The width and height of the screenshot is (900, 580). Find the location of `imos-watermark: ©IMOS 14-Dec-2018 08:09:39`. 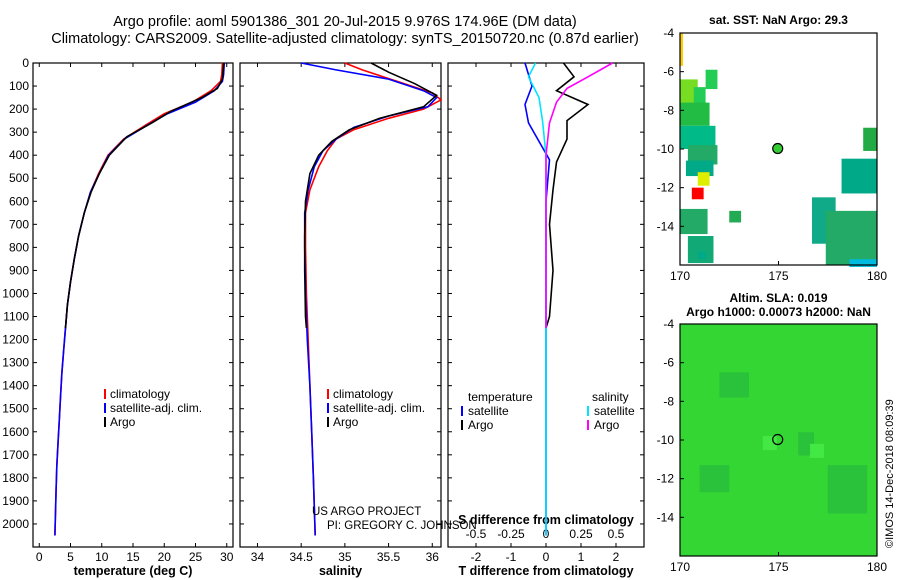

imos-watermark: ©IMOS 14-Dec-2018 08:09:39 is located at coordinates (890, 473).